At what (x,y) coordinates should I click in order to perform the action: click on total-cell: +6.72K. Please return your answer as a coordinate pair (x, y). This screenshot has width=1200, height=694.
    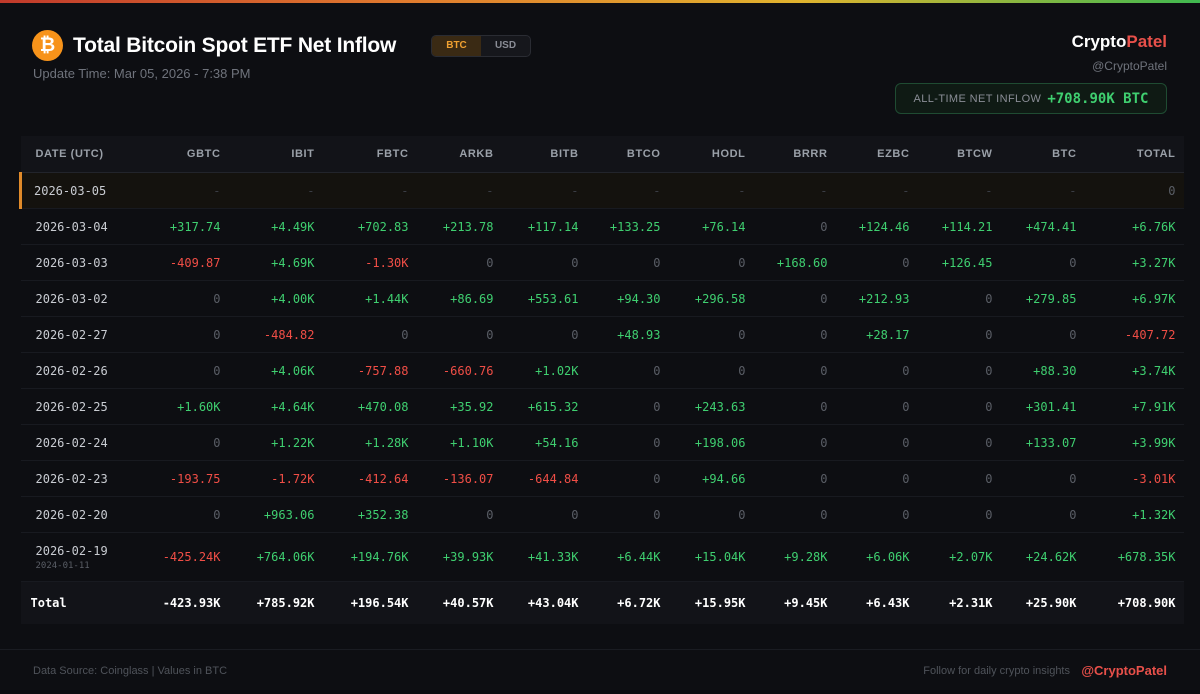
    Looking at the image, I should click on (627, 602).